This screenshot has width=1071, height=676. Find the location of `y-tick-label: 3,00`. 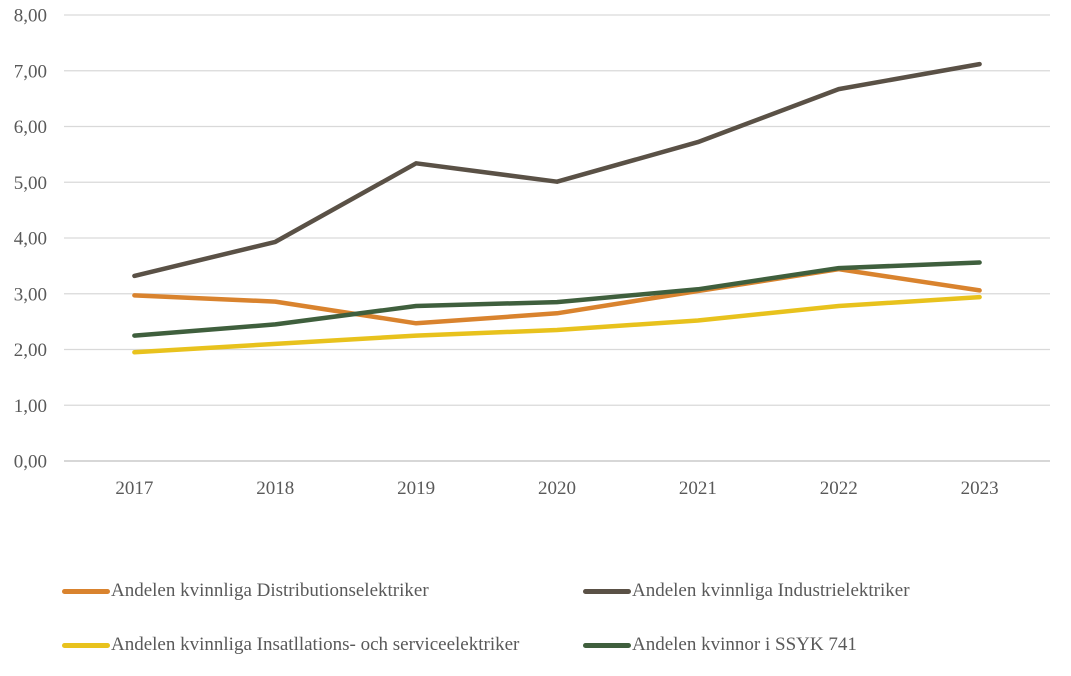

y-tick-label: 3,00 is located at coordinates (30, 294).